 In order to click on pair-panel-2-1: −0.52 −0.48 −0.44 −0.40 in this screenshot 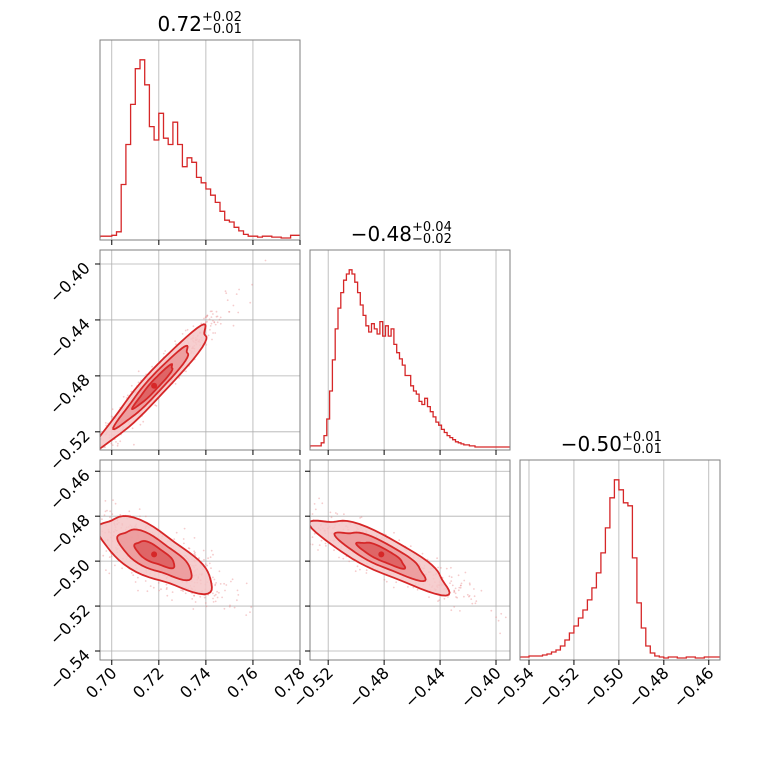, I will do `click(400, 585)`.